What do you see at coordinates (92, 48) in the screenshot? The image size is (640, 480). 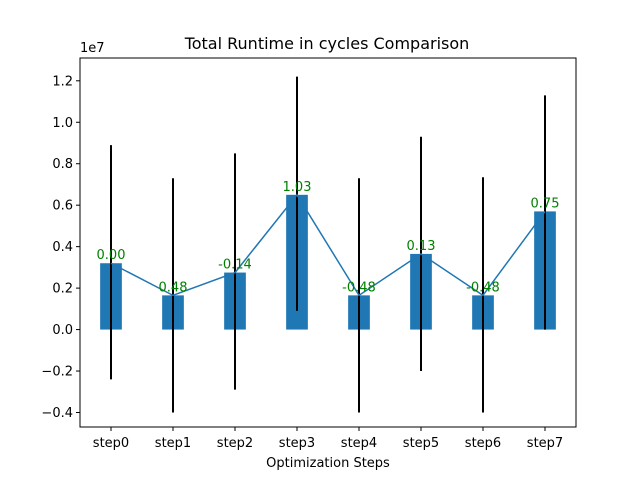 I see `y-offset-text: 1e7` at bounding box center [92, 48].